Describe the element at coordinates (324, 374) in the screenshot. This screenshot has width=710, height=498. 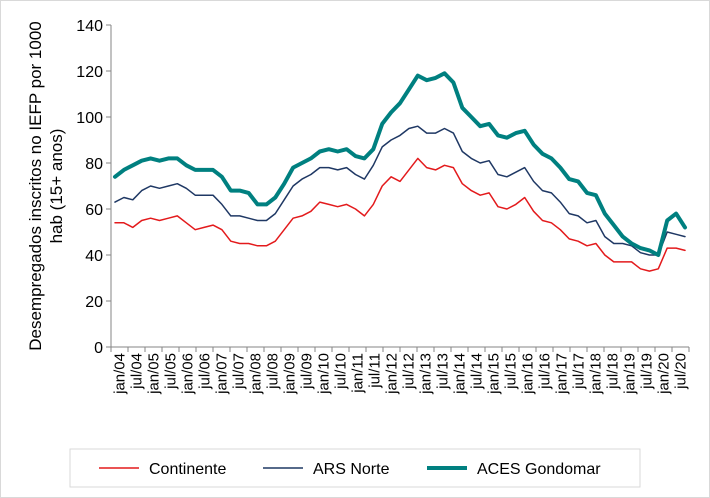
I see `x-tick-label: jan/10` at that location.